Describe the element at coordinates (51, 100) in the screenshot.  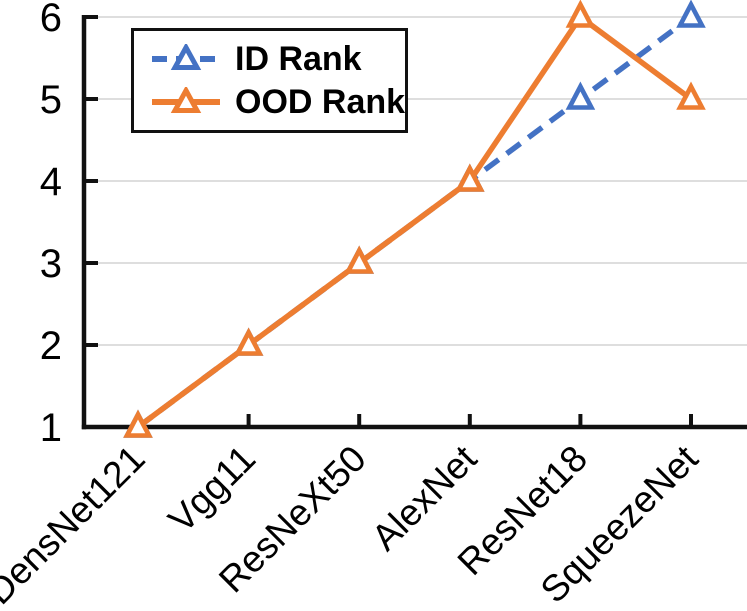
I see `y-tick-label: 5` at that location.